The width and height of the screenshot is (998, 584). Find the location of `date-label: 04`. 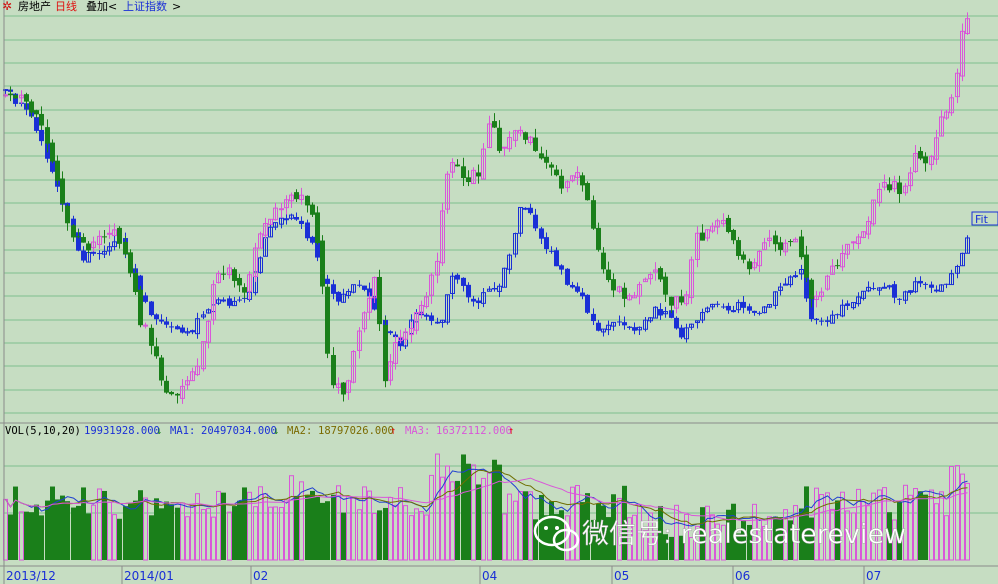

date-label: 04 is located at coordinates (489, 576).